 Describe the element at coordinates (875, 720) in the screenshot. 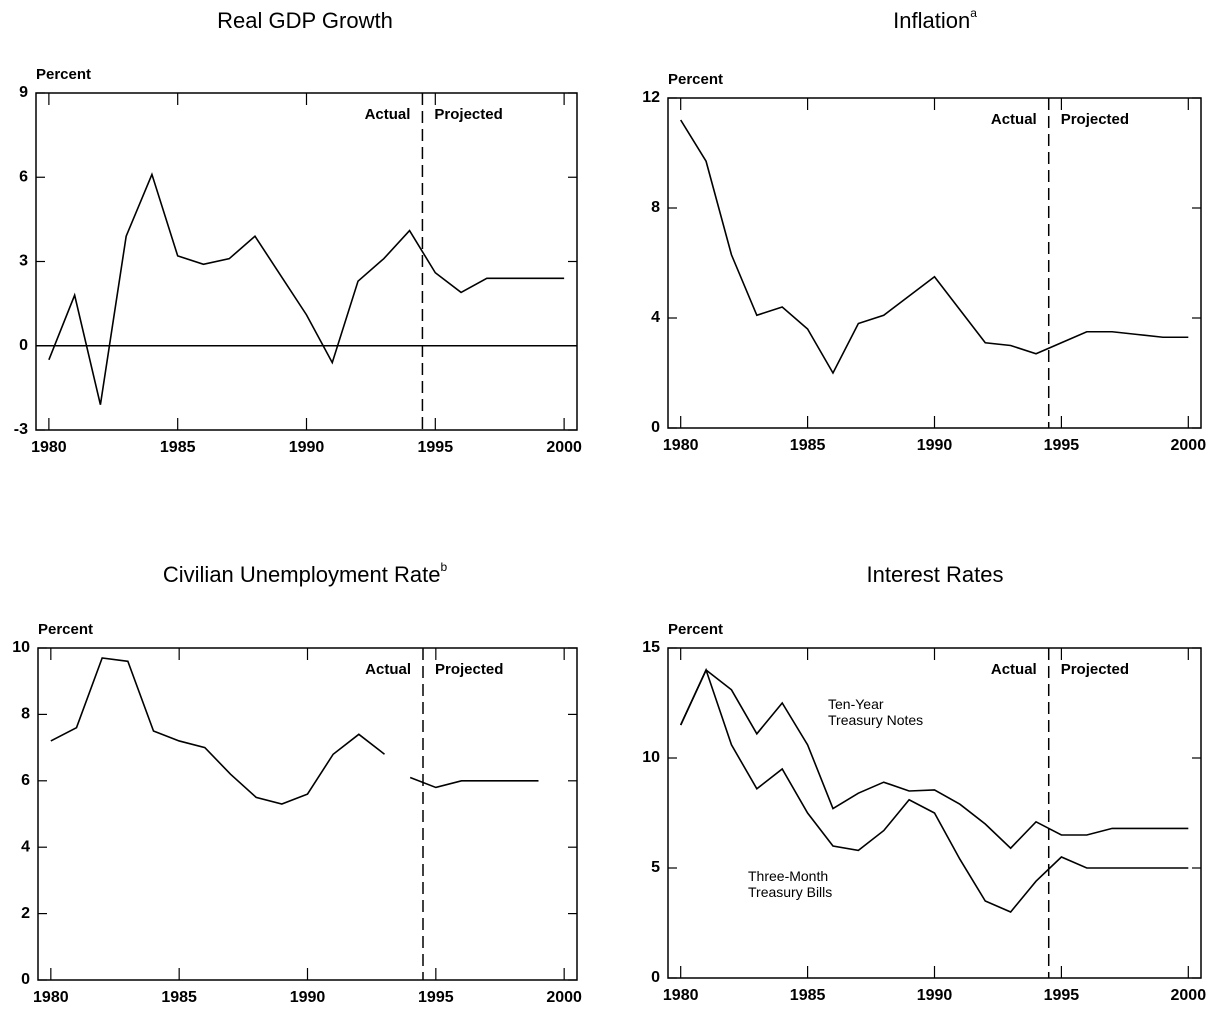

I see `series-label-line: Treasury Notes` at that location.